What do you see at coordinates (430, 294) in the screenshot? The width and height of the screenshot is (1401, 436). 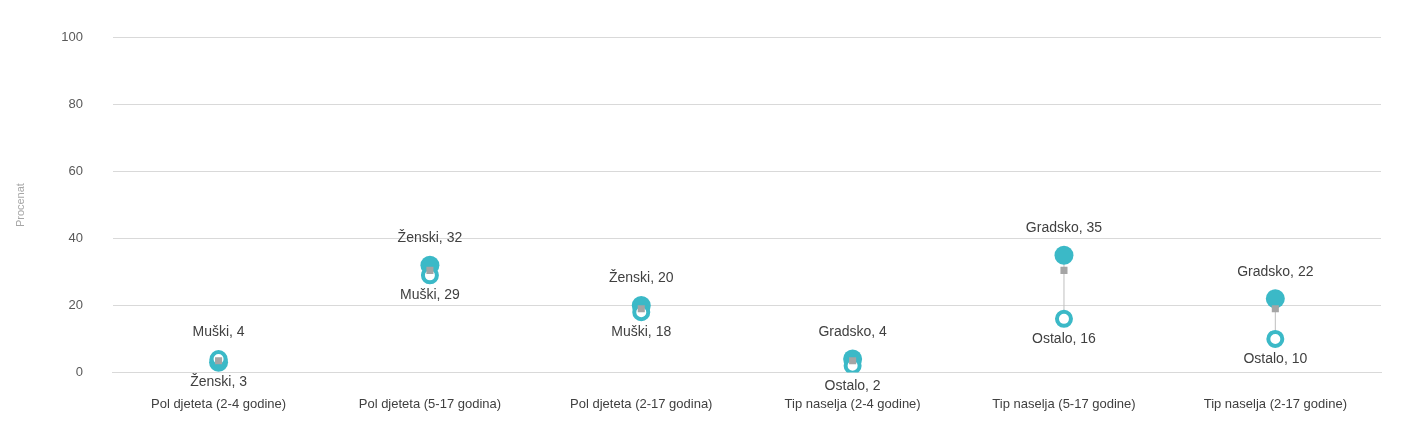 I see `data-label: Muški, 29` at bounding box center [430, 294].